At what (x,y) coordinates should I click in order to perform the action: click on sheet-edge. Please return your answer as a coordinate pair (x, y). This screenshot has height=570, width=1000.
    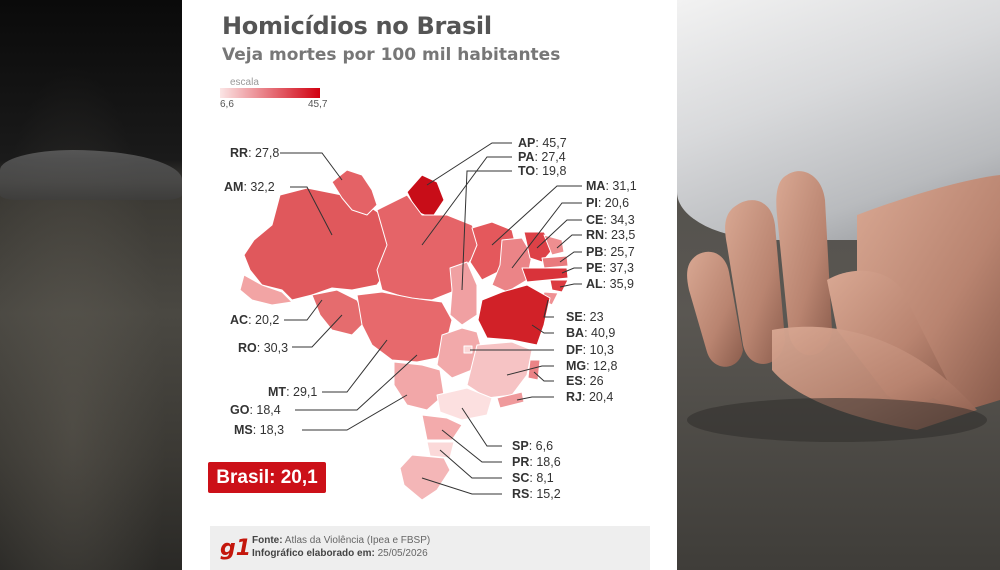
    Looking at the image, I should click on (91, 175).